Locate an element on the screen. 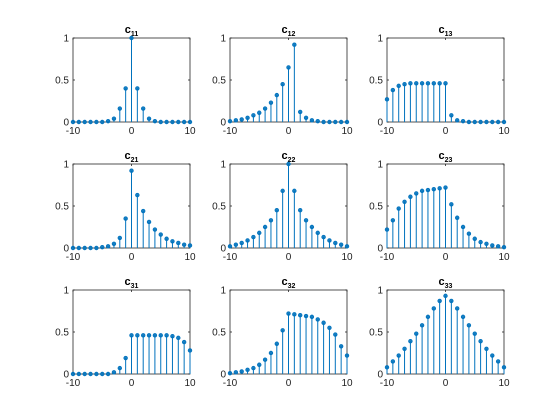 This screenshot has width=560, height=420. subplot-title-subscript: 11 is located at coordinates (135, 34).